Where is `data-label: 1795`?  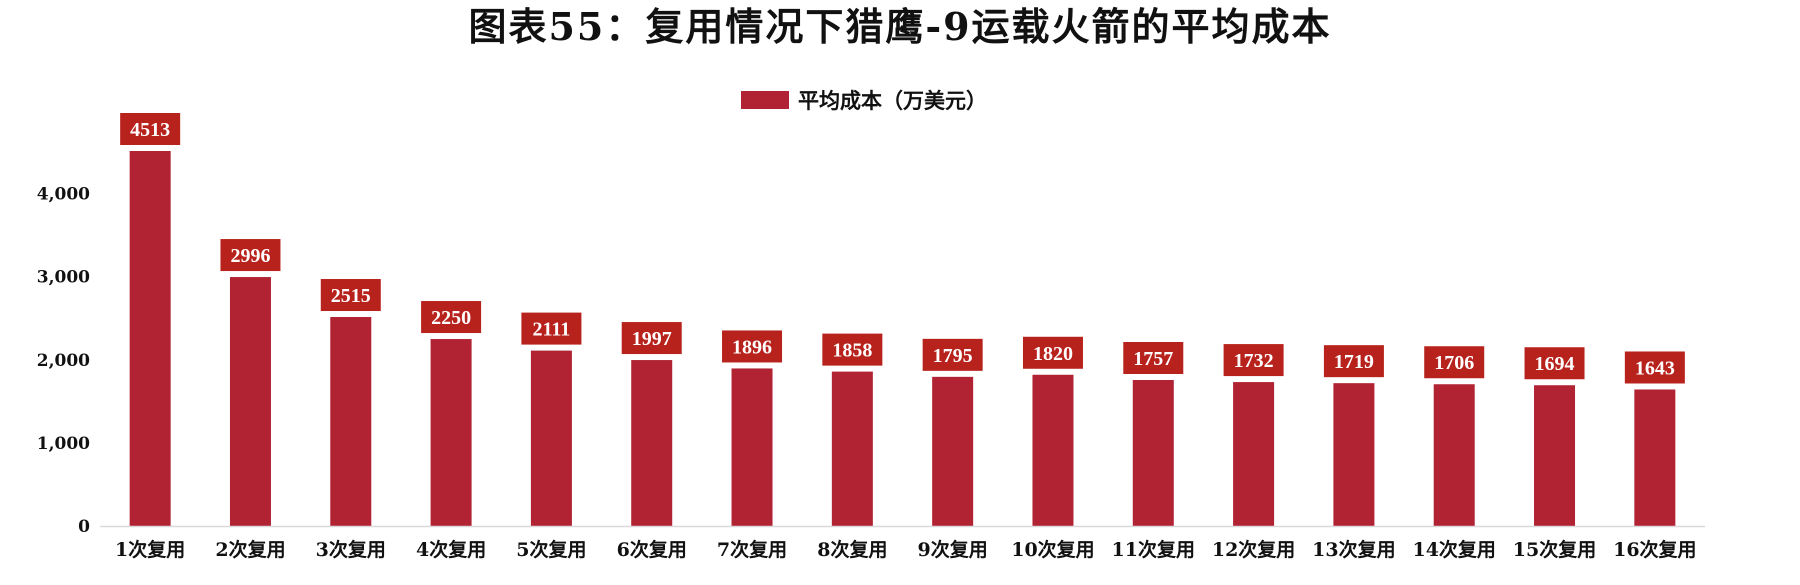
data-label: 1795 is located at coordinates (953, 356).